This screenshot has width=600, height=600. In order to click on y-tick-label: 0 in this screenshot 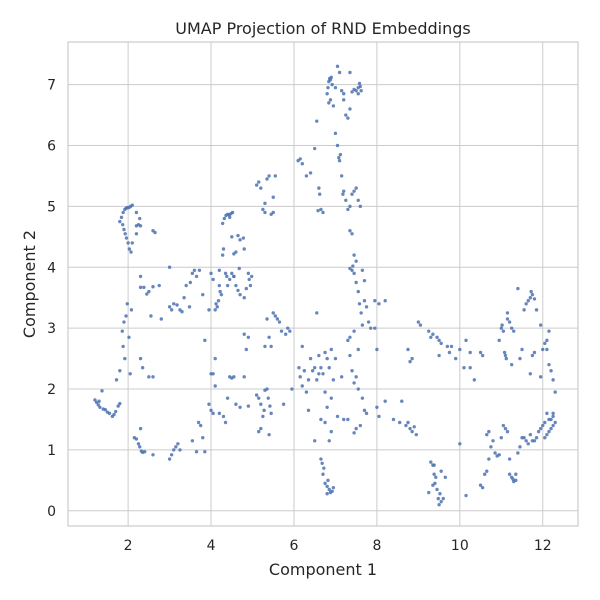, I will do `click(51, 512)`.